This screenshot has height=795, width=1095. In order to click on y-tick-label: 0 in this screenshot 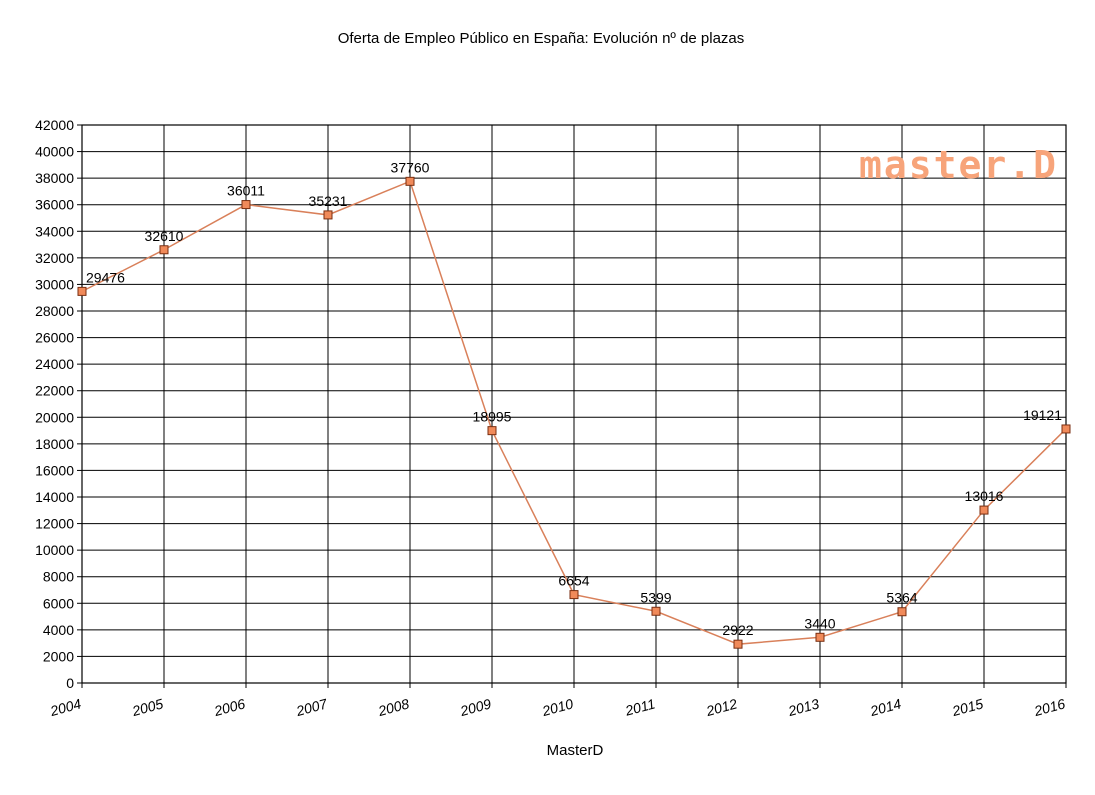, I will do `click(70, 683)`.